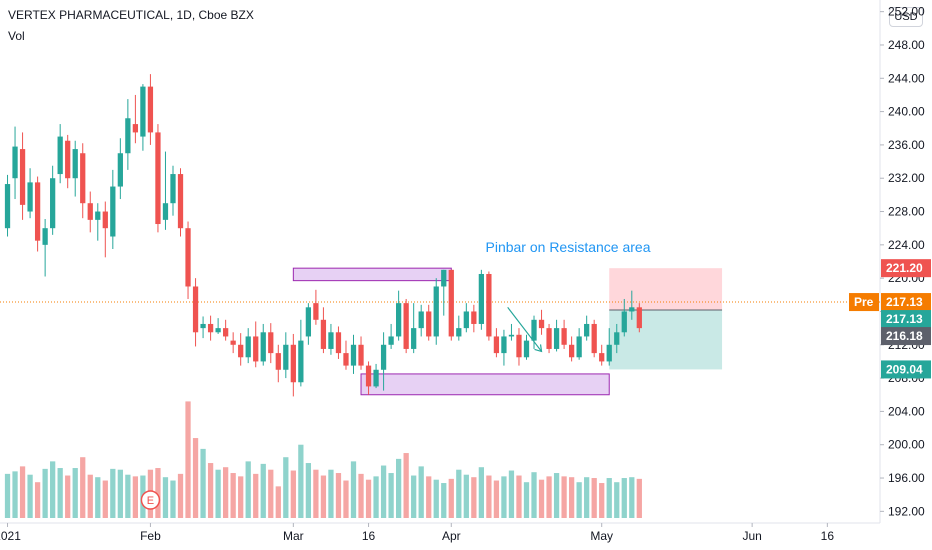 Image resolution: width=932 pixels, height=550 pixels. What do you see at coordinates (906, 45) in the screenshot?
I see `y-tick-label: 248.00` at bounding box center [906, 45].